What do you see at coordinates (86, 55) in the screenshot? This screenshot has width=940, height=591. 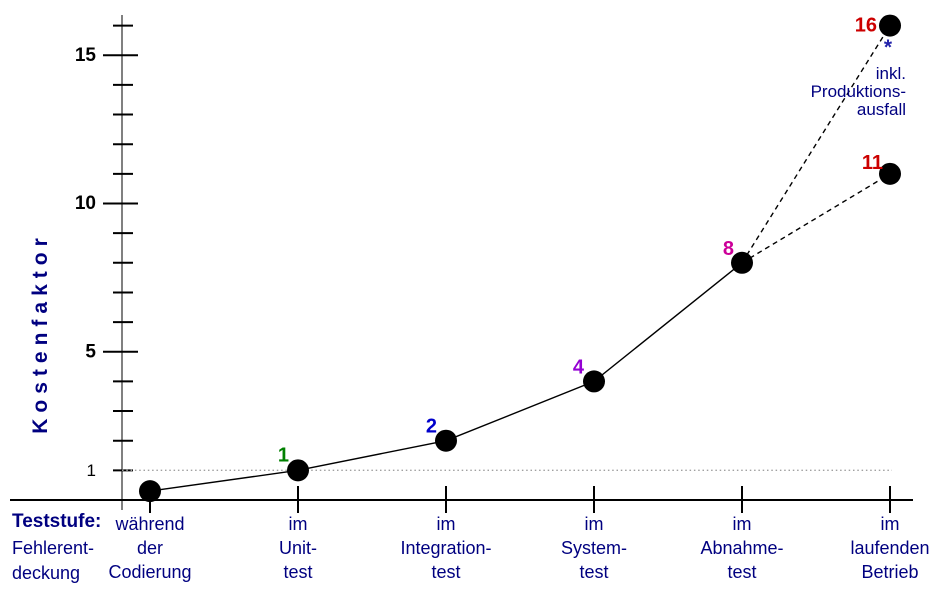 I see `y-axis-tick-label: 15` at bounding box center [86, 55].